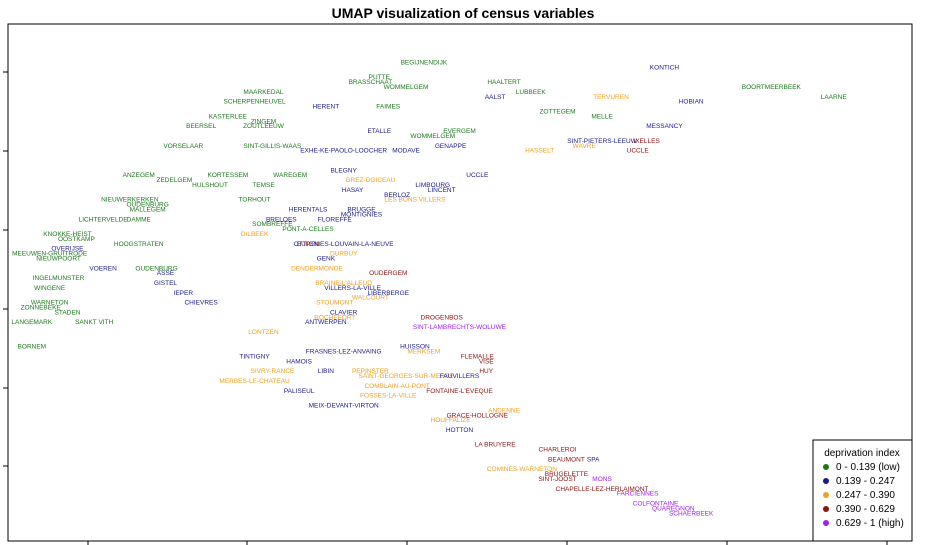 The image size is (927, 545). Describe the element at coordinates (139, 175) in the screenshot. I see `point-label: ANZEGEM` at that location.